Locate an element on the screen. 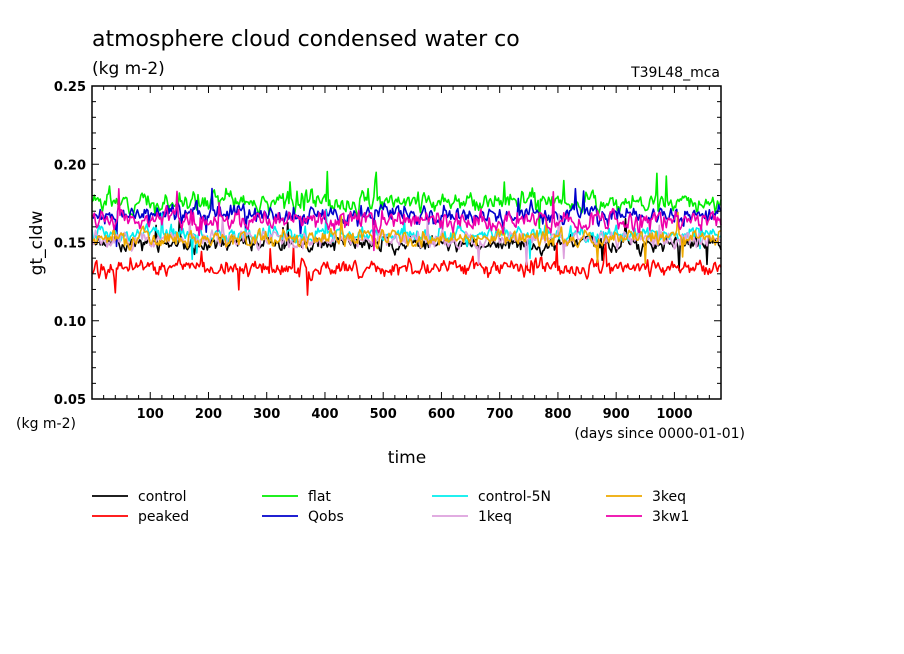  x-tick-label: 700 is located at coordinates (499, 414).